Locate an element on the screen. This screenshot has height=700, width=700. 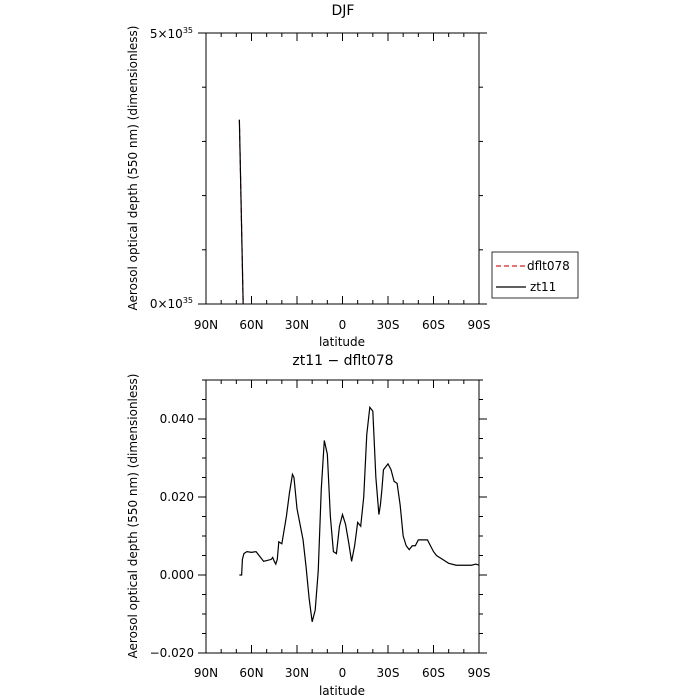
series-line-zt11 is located at coordinates (241, 212).